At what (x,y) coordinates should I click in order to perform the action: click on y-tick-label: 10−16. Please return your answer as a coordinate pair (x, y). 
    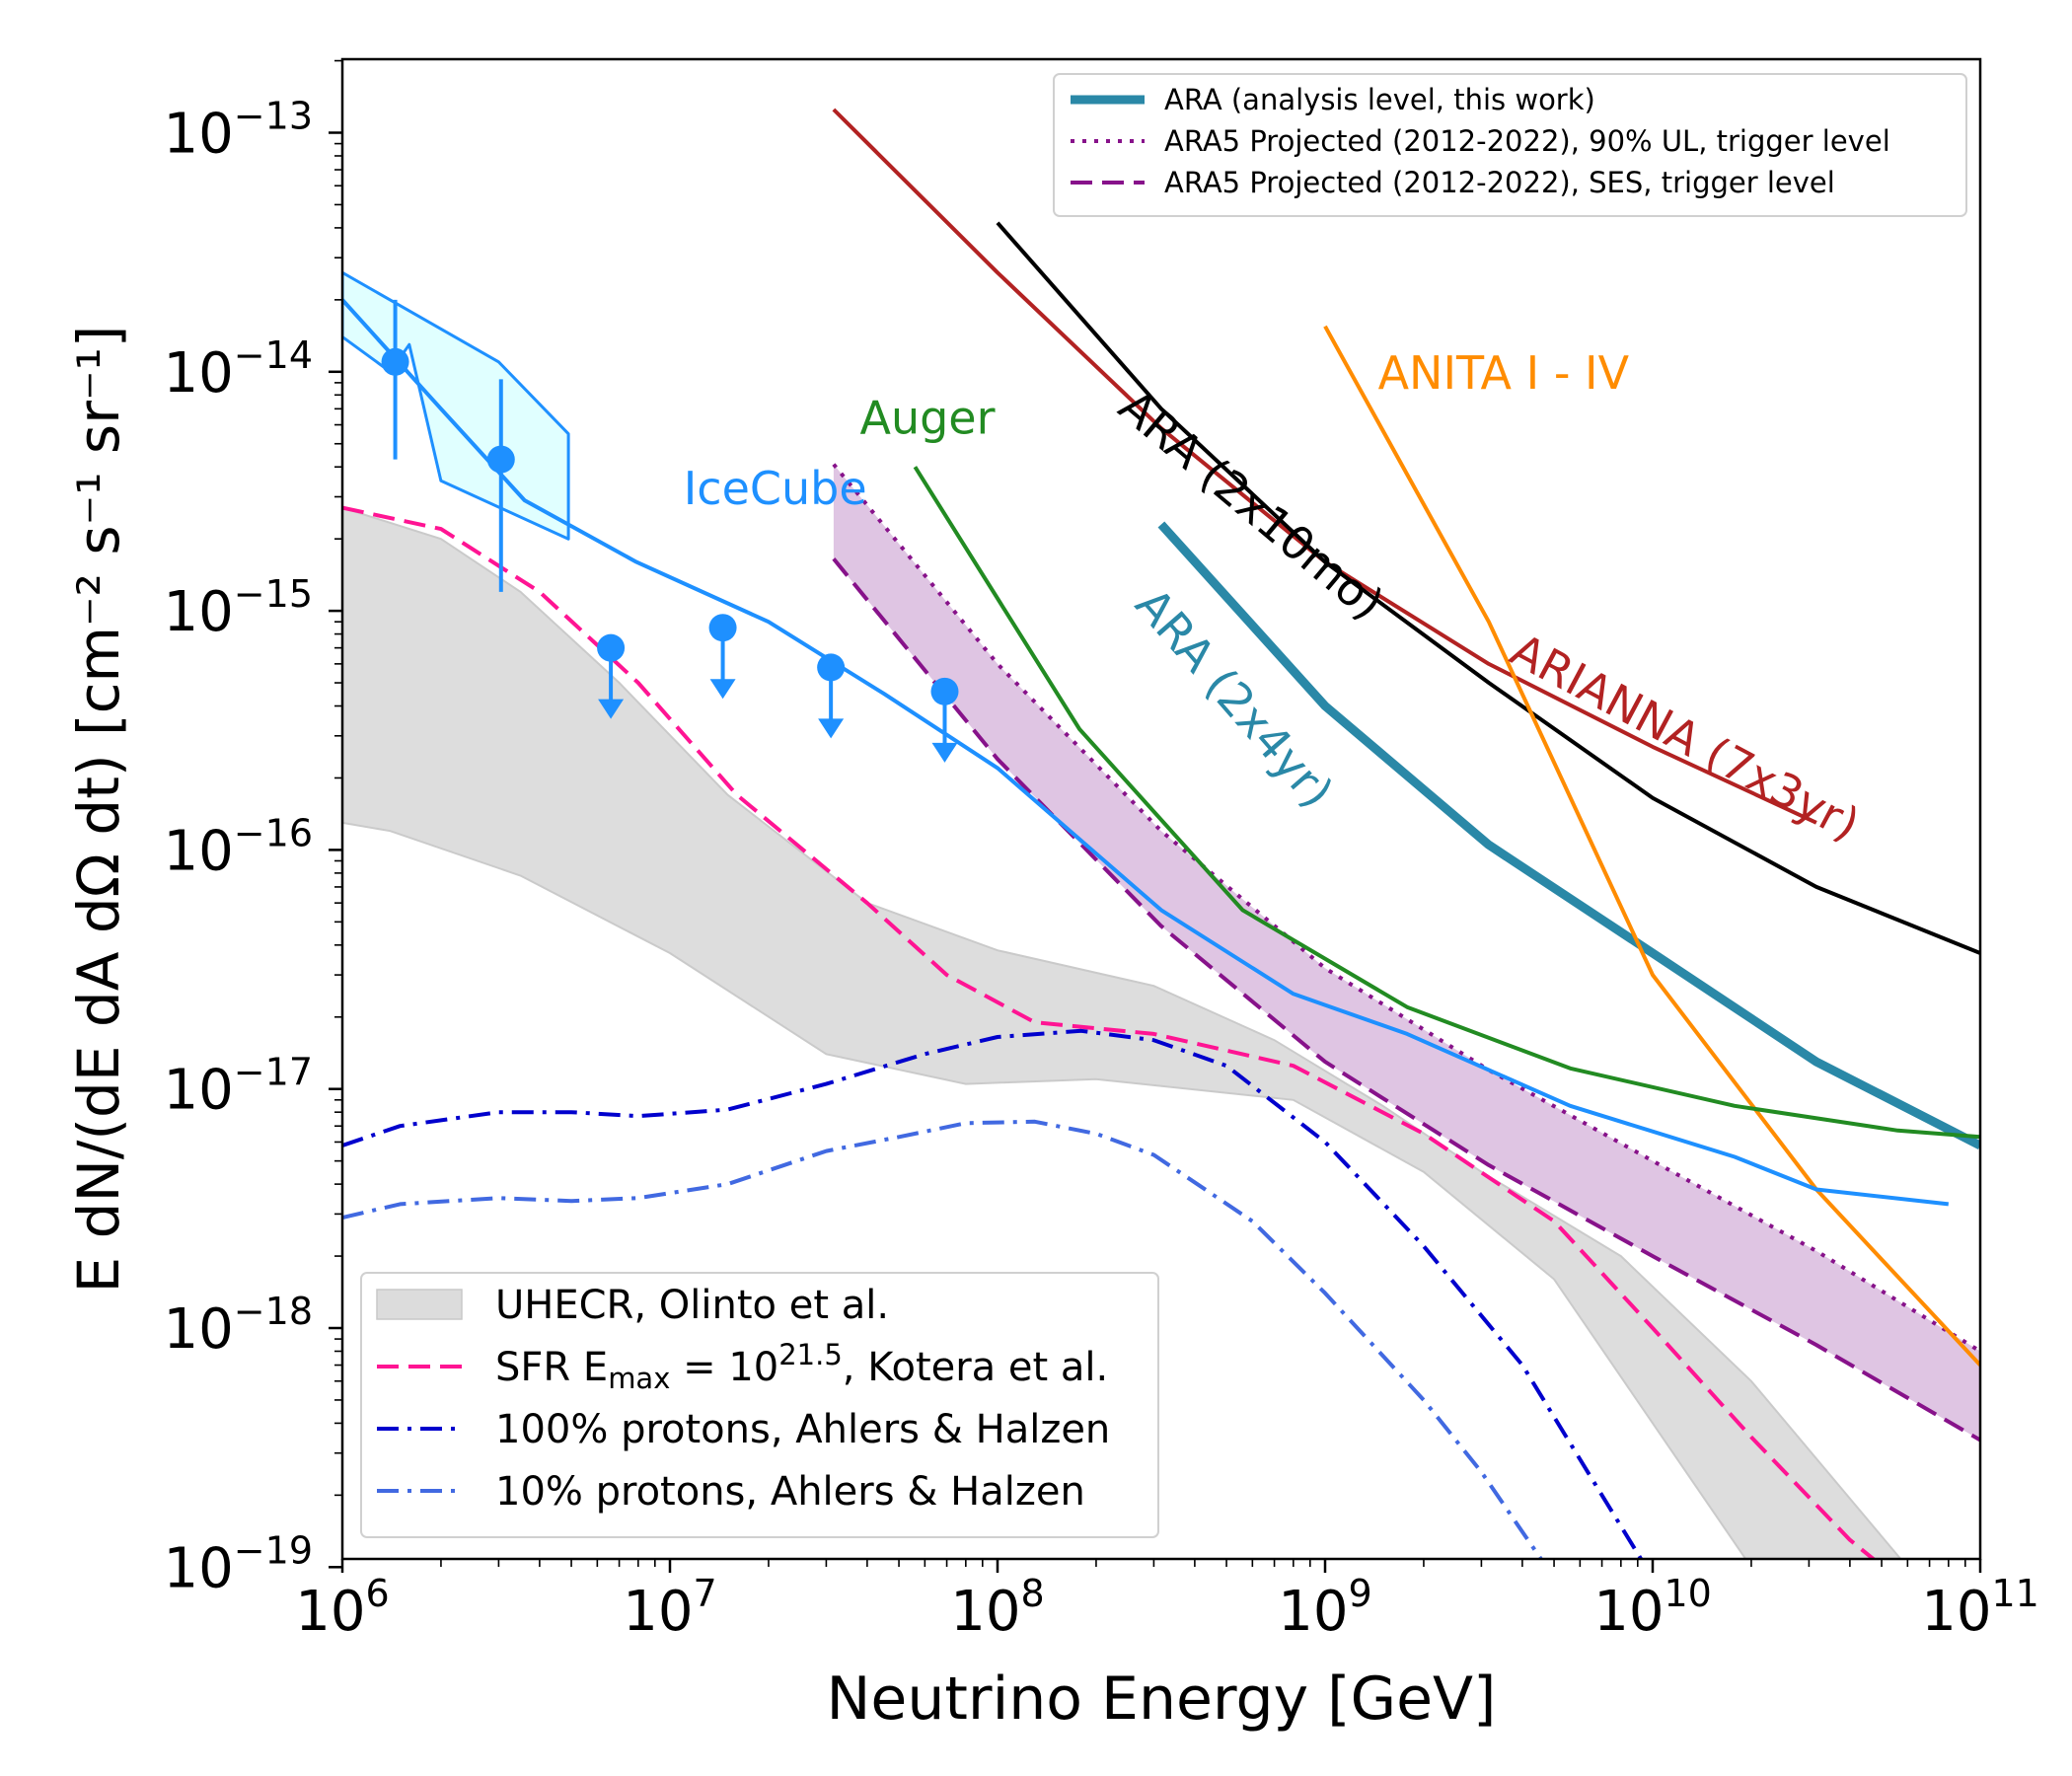
    Looking at the image, I should click on (239, 847).